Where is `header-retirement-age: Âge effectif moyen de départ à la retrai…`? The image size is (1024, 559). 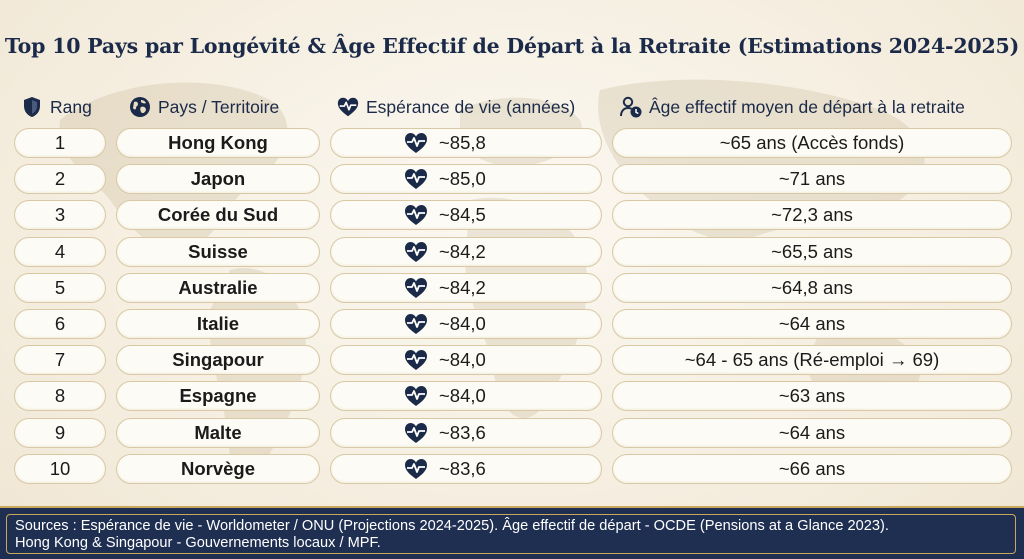
header-retirement-age: Âge effectif moyen de départ à la retrai… is located at coordinates (792, 107).